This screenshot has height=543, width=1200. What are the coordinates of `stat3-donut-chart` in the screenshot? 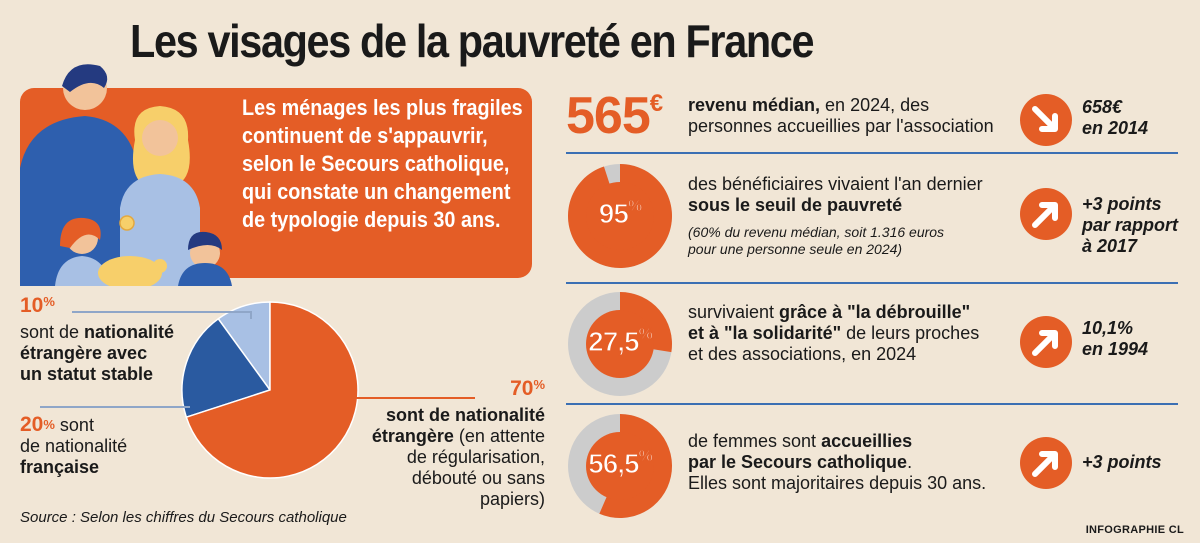 It's located at (620, 344).